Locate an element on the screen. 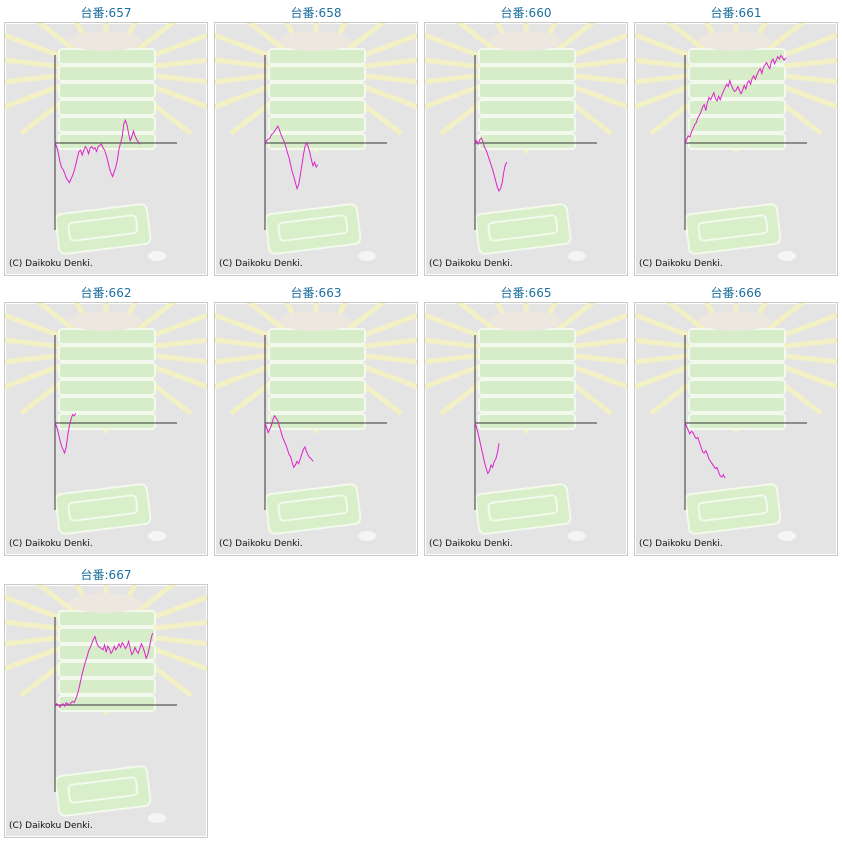 Image resolution: width=842 pixels, height=844 pixels. chart-panel-657: 台番:657 (C) Daikoku Denki. is located at coordinates (106, 139).